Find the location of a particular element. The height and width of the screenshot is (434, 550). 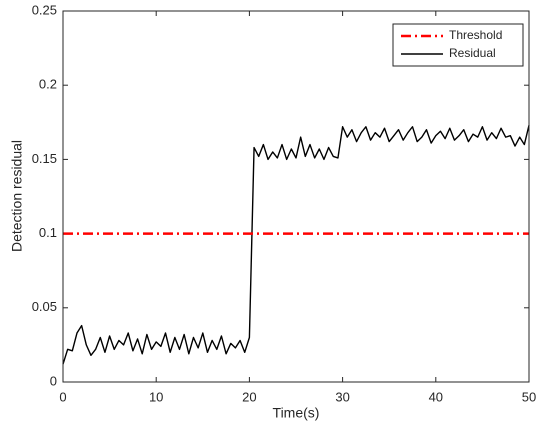

legend-label: Threshold is located at coordinates (475, 35).